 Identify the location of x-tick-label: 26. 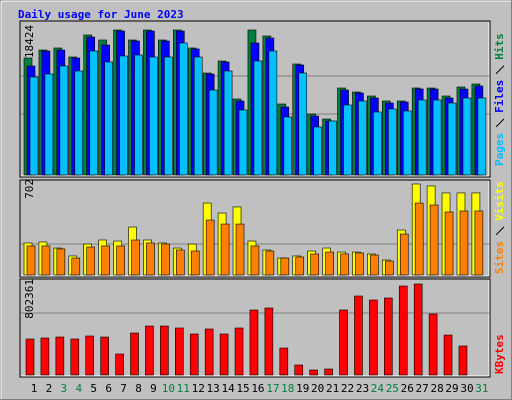
(407, 388).